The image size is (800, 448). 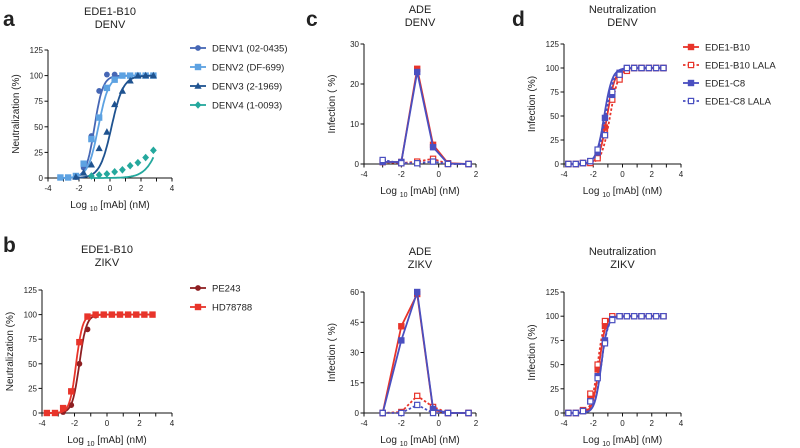 What do you see at coordinates (738, 102) in the screenshot?
I see `legend-label-ede1-c8-lala: EDE1-C8 LALA` at bounding box center [738, 102].